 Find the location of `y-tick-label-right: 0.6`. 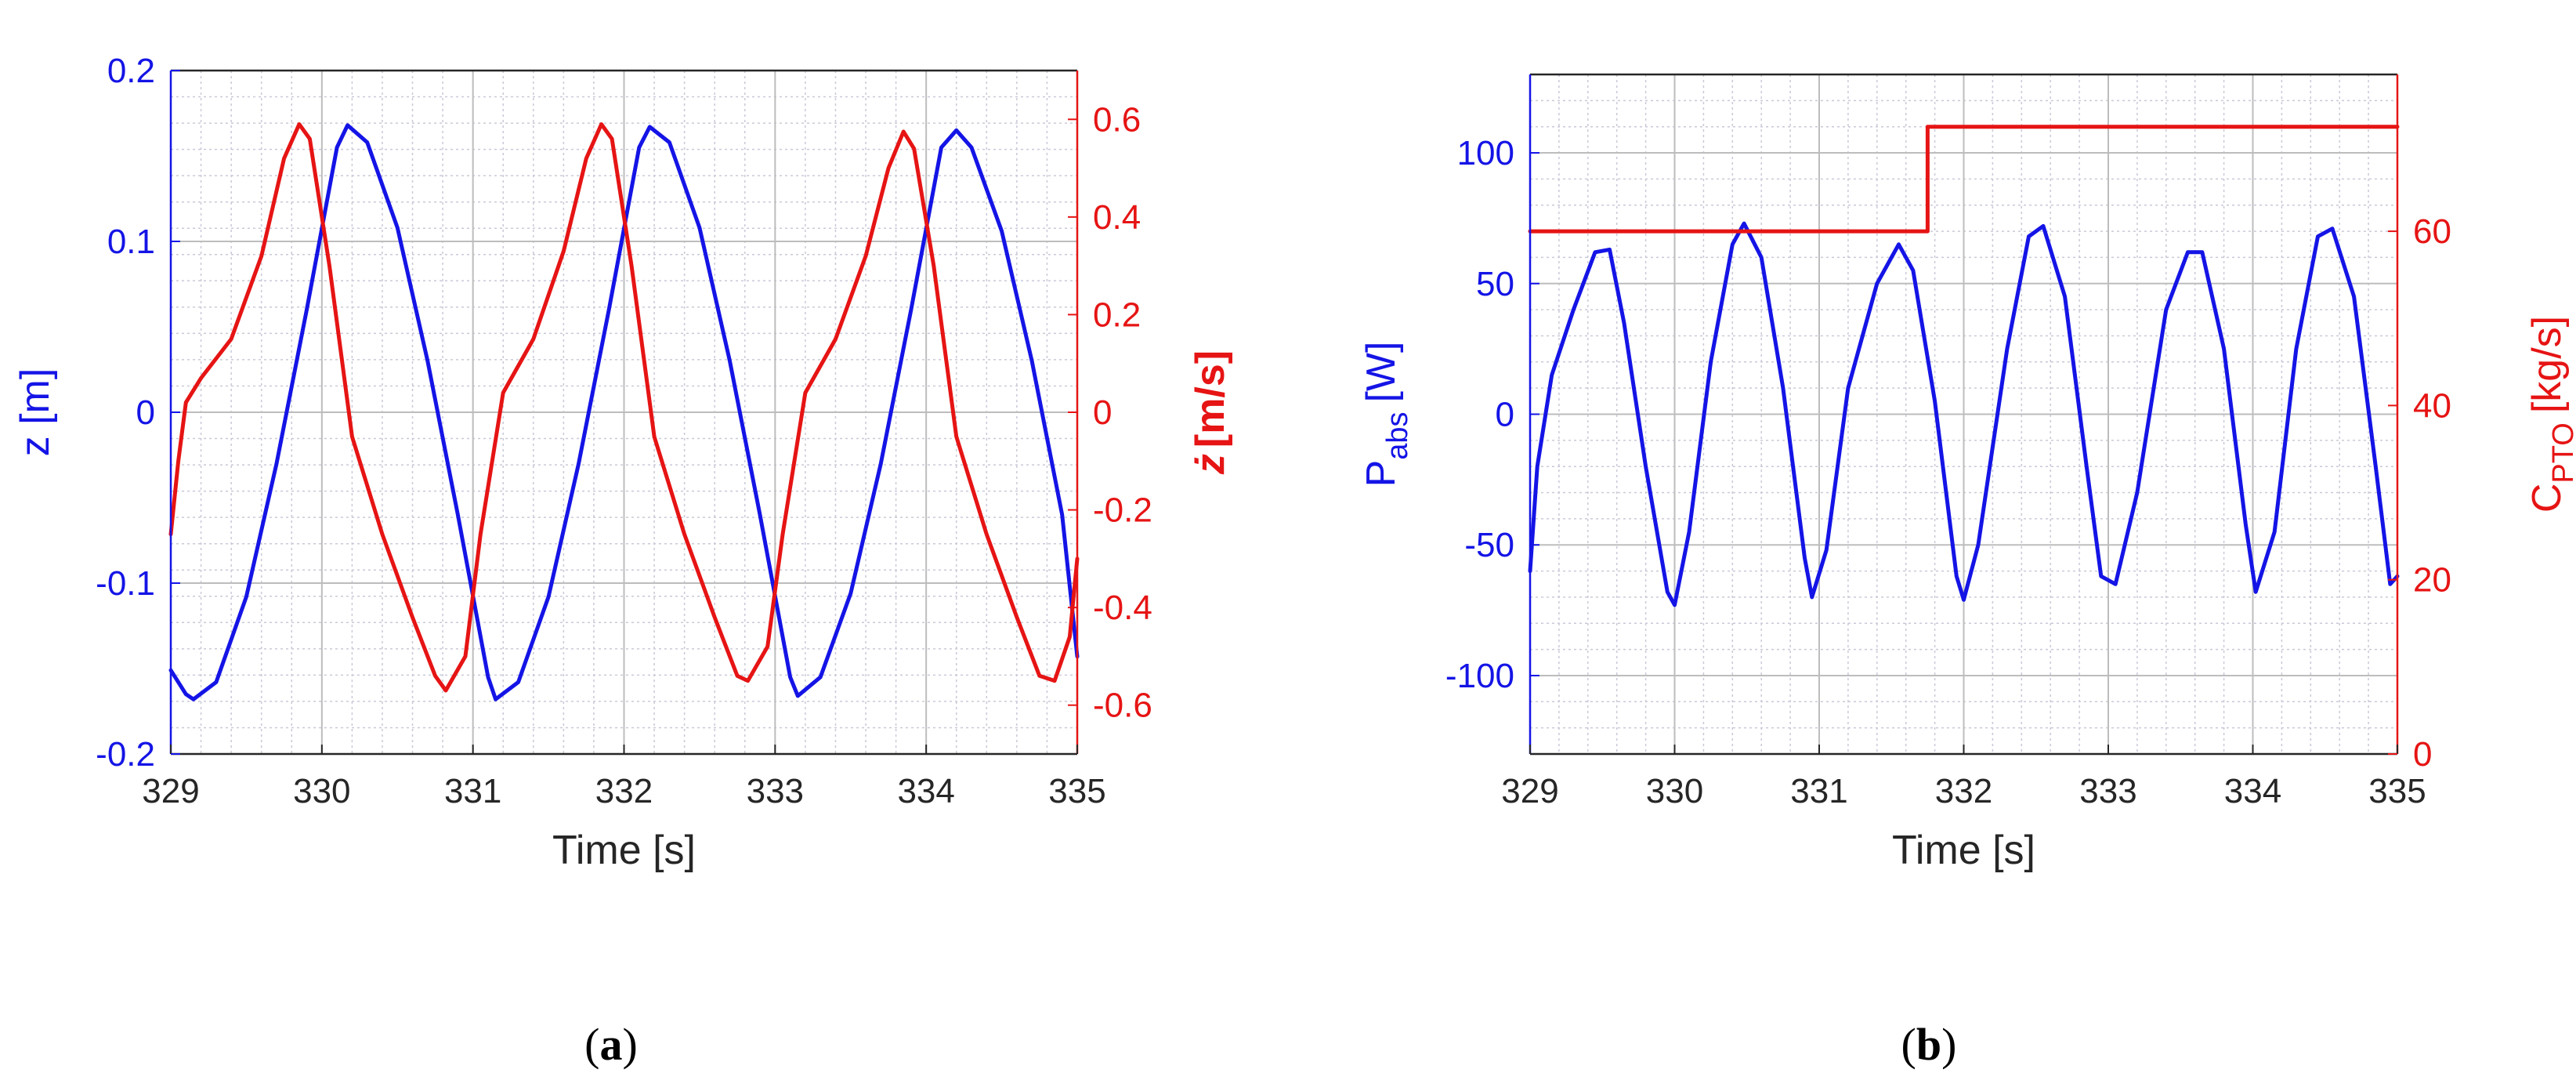

y-tick-label-right: 0.6 is located at coordinates (1117, 119).